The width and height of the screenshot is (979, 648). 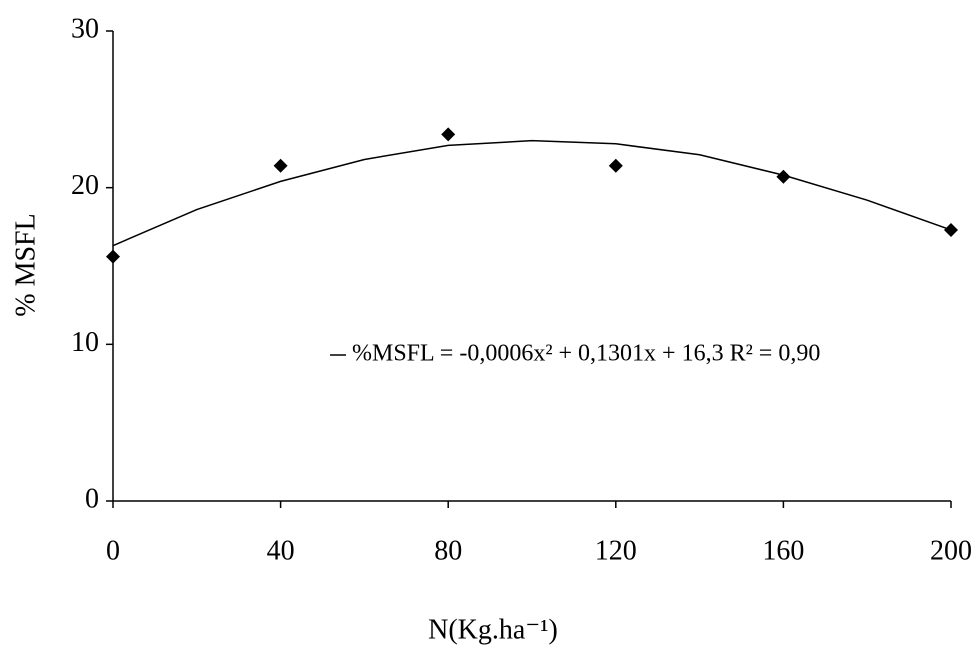 I want to click on x-tick-label: 40, so click(x=281, y=550).